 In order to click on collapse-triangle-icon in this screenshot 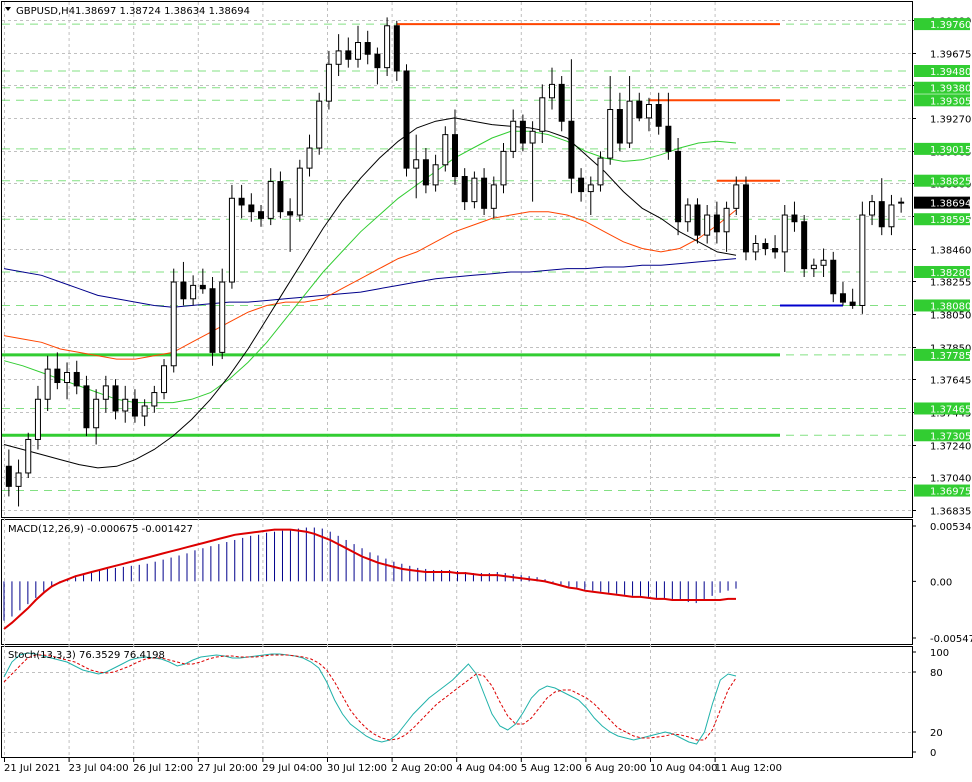, I will do `click(8, 9)`.